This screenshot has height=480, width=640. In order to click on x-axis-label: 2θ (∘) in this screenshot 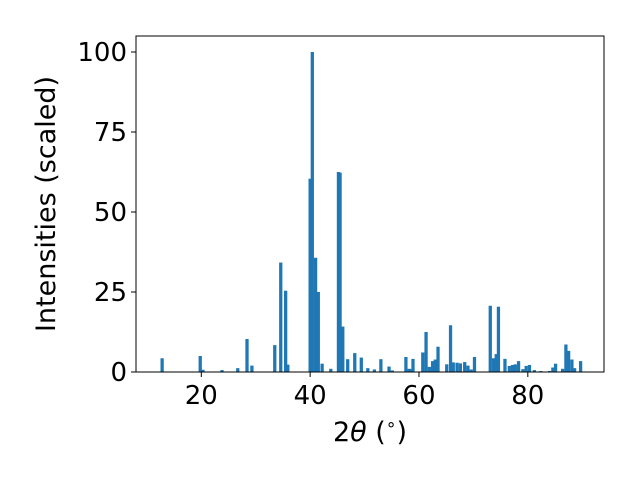, I will do `click(370, 431)`.